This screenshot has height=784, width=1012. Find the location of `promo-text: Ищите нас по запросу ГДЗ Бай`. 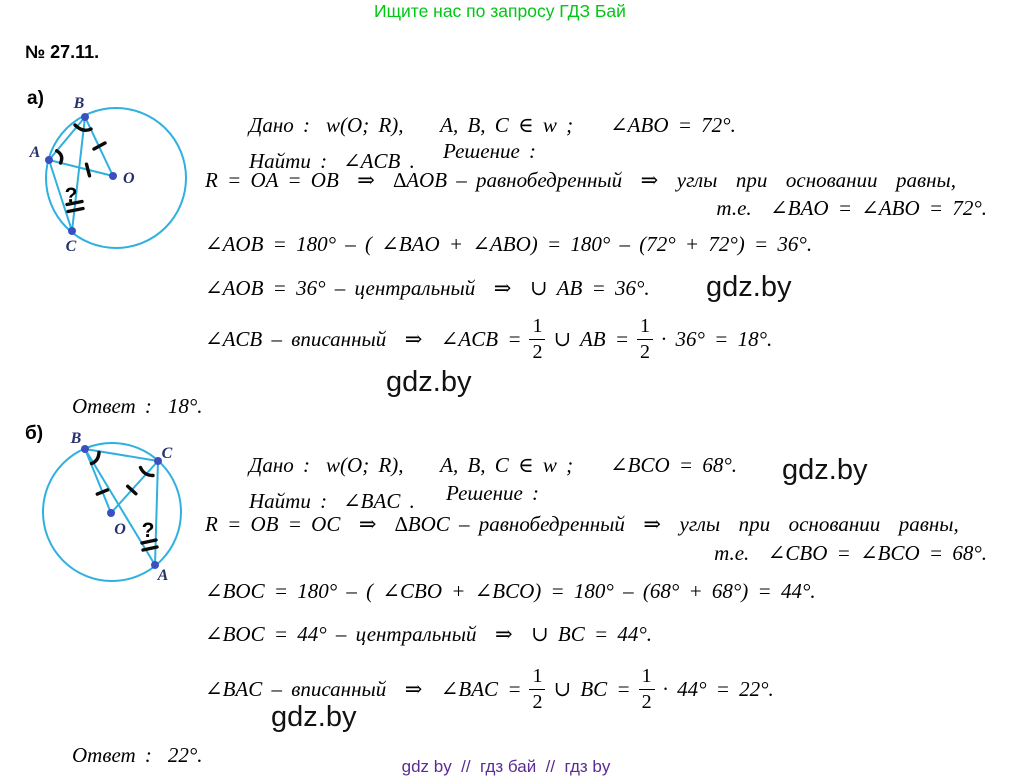

promo-text: Ищите нас по запросу ГДЗ Бай is located at coordinates (500, 11).